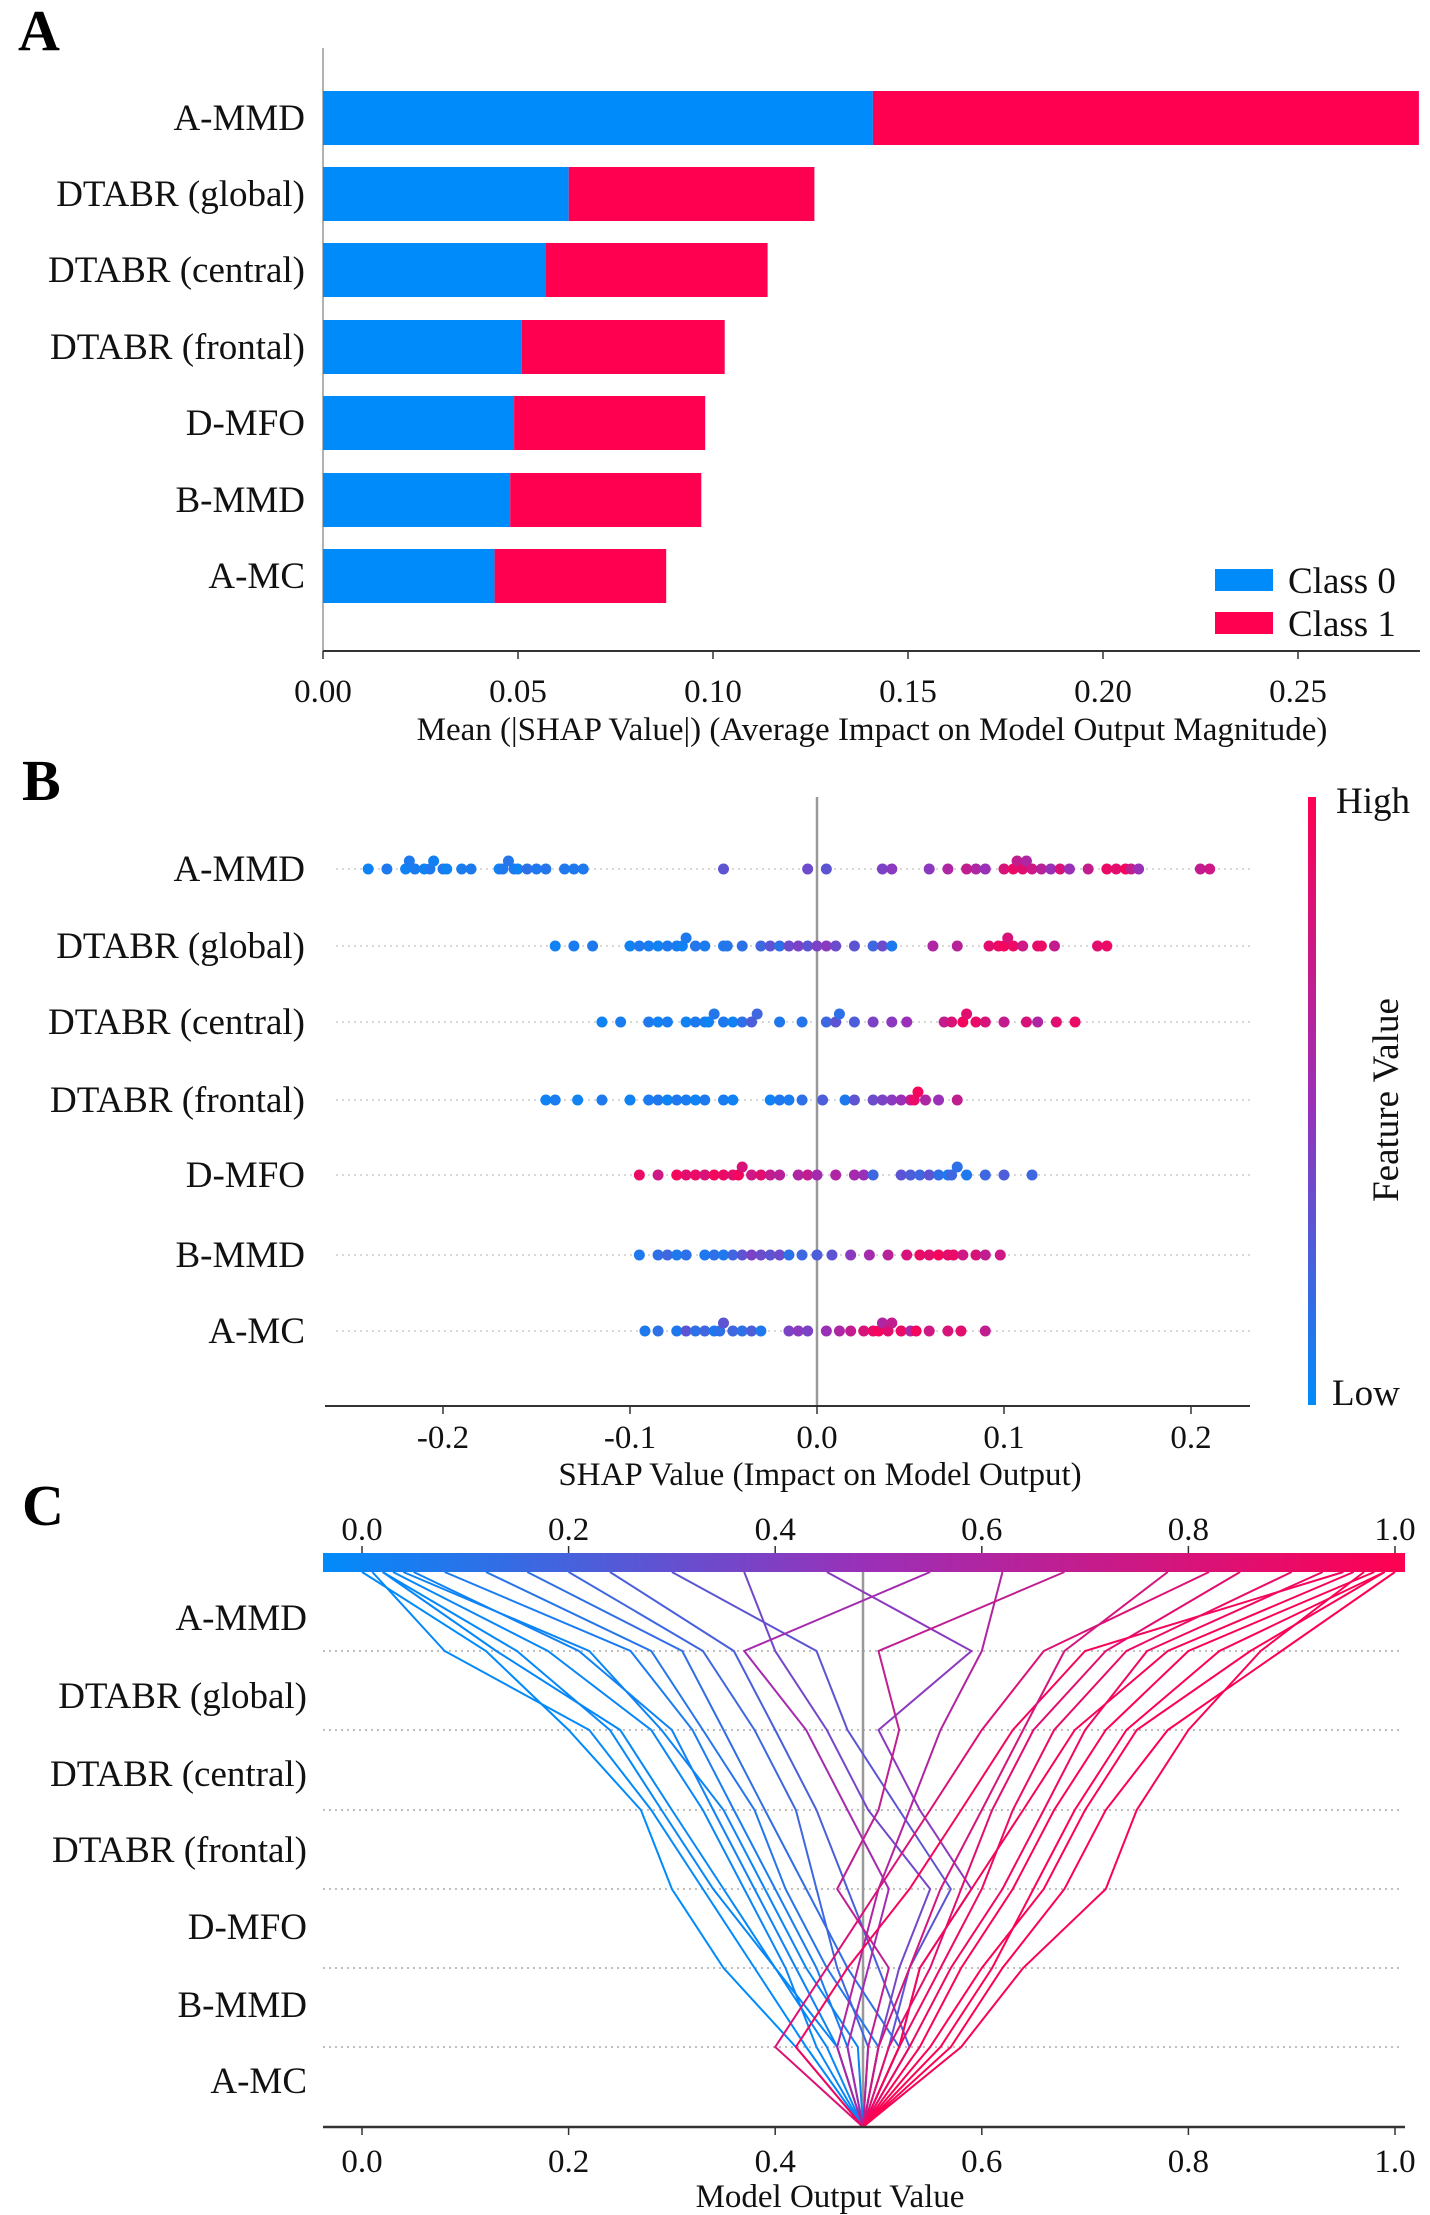  What do you see at coordinates (568, 1530) in the screenshot?
I see `top-x-tick-label: 0.2` at bounding box center [568, 1530].